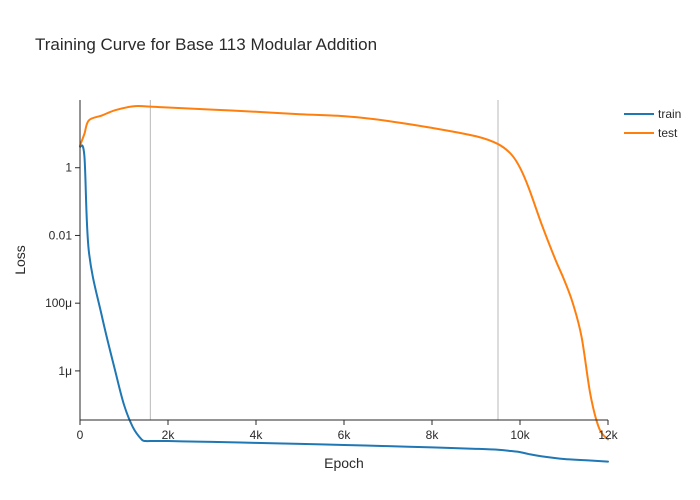 The image size is (700, 500). Describe the element at coordinates (65, 371) in the screenshot. I see `y-tick-label: 1μ` at that location.